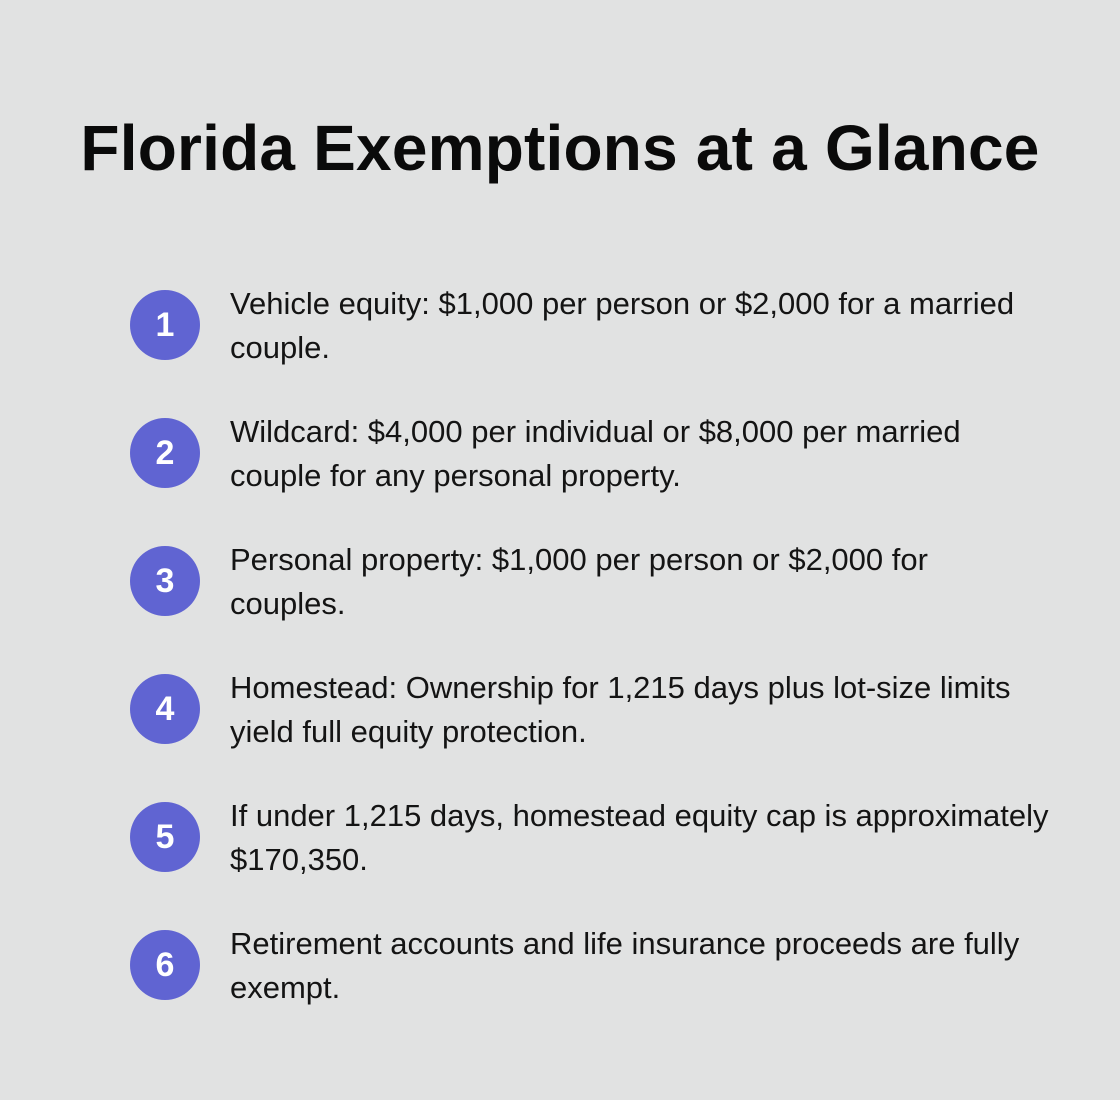  What do you see at coordinates (165, 709) in the screenshot?
I see `number-badge: 4` at bounding box center [165, 709].